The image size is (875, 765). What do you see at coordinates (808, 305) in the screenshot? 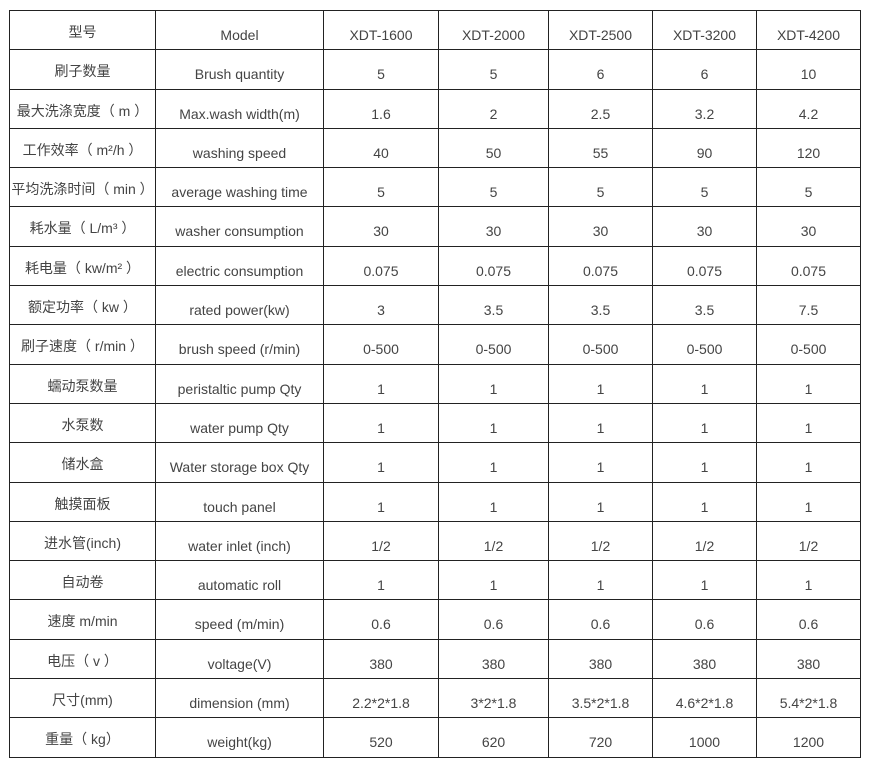
I see `value-cell: 7.5` at bounding box center [808, 305].